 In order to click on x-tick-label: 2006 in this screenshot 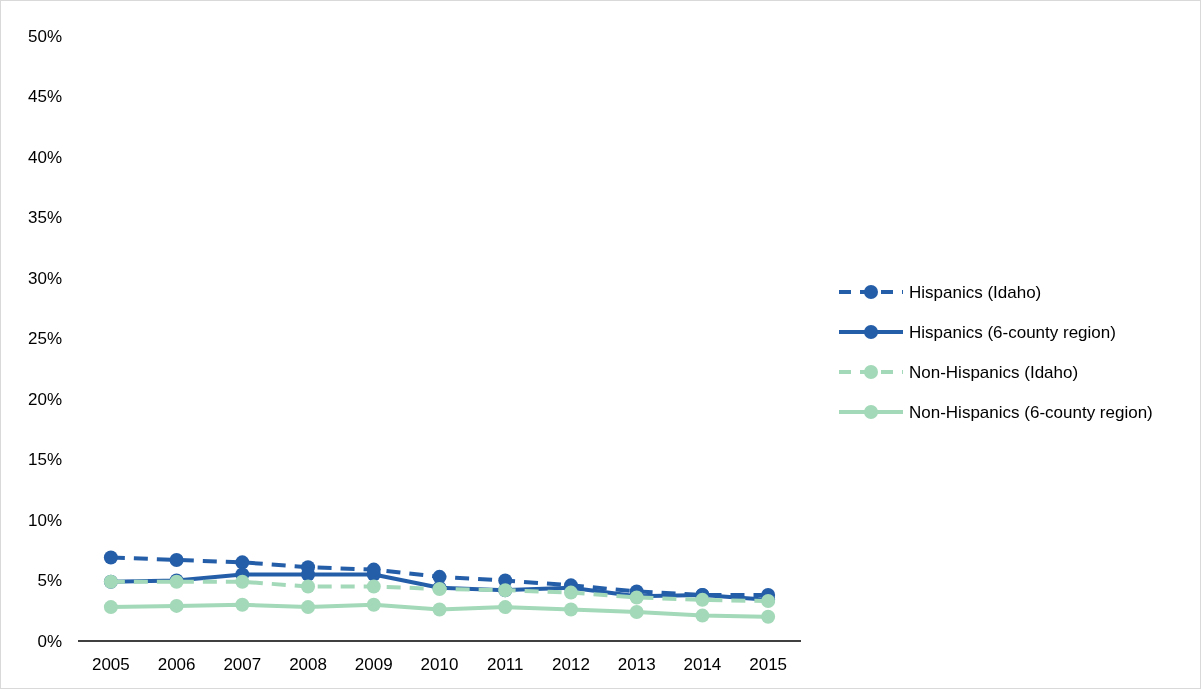, I will do `click(176, 664)`.